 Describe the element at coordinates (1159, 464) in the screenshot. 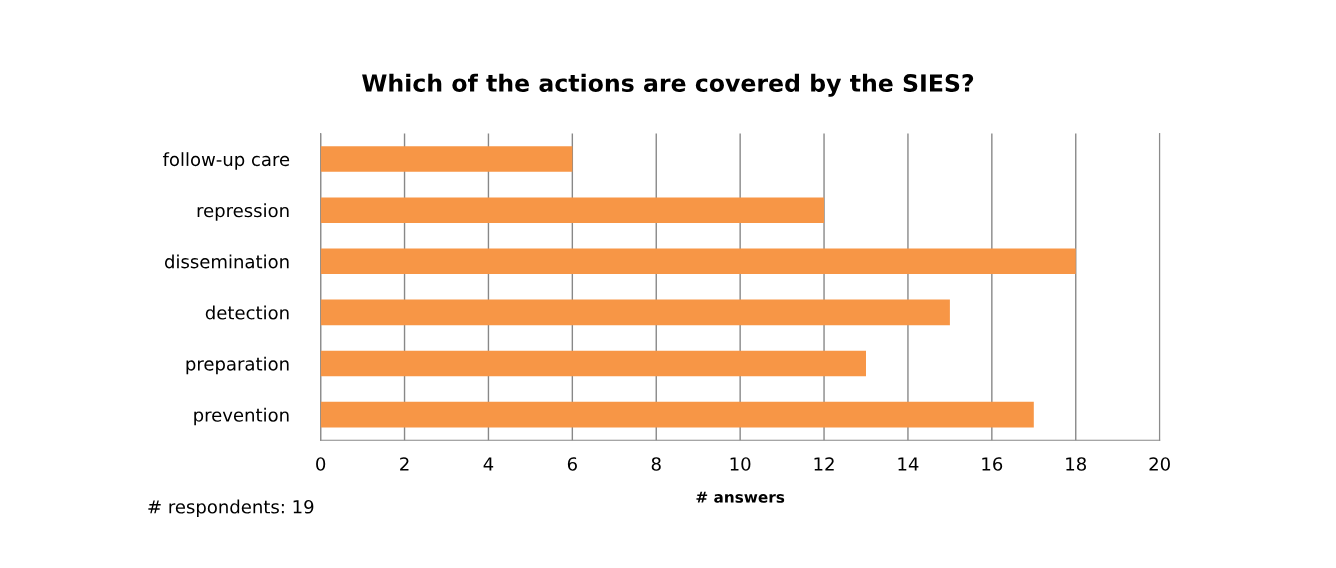

I see `x-tick-label: 20` at that location.